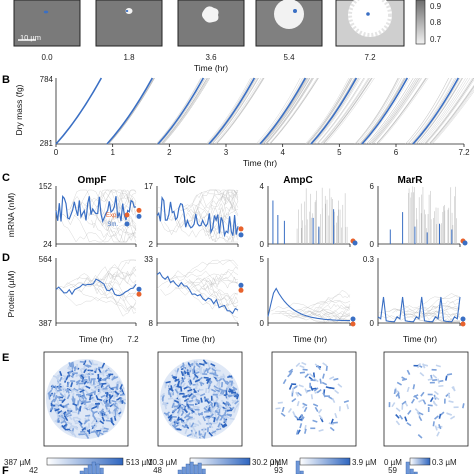  I want to click on cell-blob-marker, so click(127, 11).